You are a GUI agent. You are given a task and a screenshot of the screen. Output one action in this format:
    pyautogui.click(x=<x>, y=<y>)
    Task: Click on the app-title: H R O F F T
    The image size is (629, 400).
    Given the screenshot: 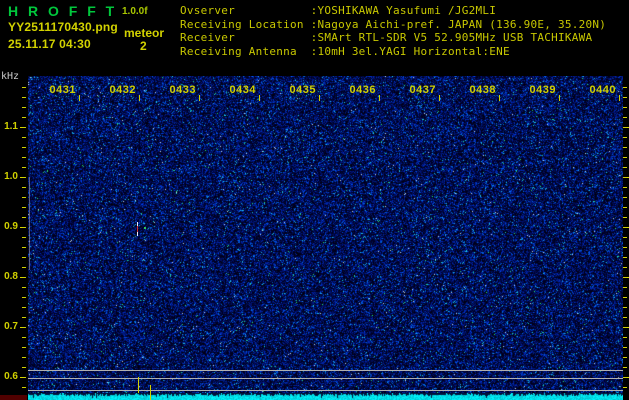 What is the action you would take?
    pyautogui.click(x=63, y=11)
    